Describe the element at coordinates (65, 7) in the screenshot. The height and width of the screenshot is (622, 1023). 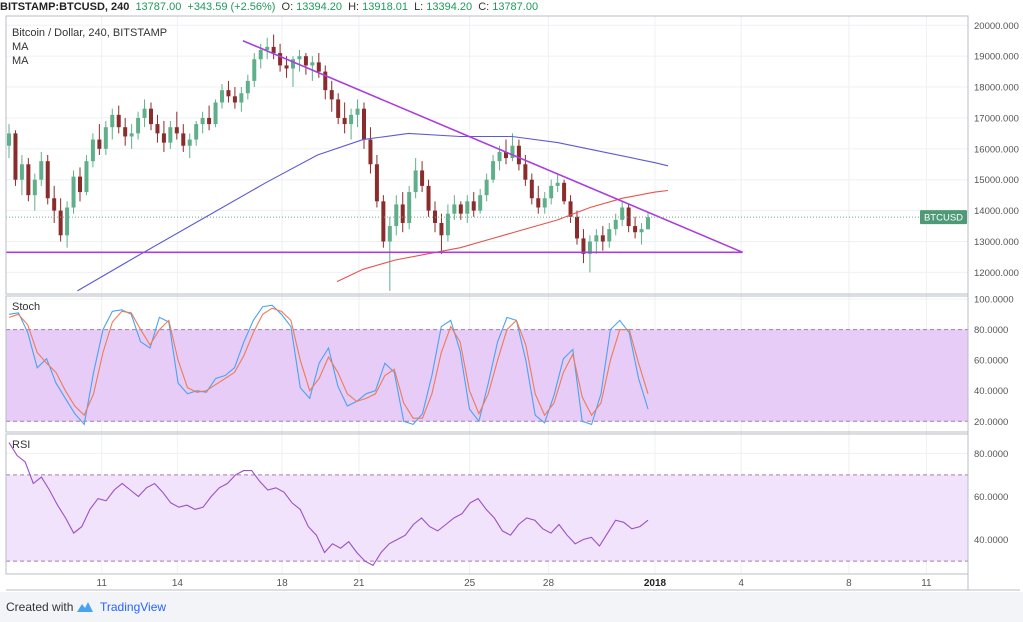
I see `symbol-label: BITSTAMP:BTCUSD, 240` at that location.